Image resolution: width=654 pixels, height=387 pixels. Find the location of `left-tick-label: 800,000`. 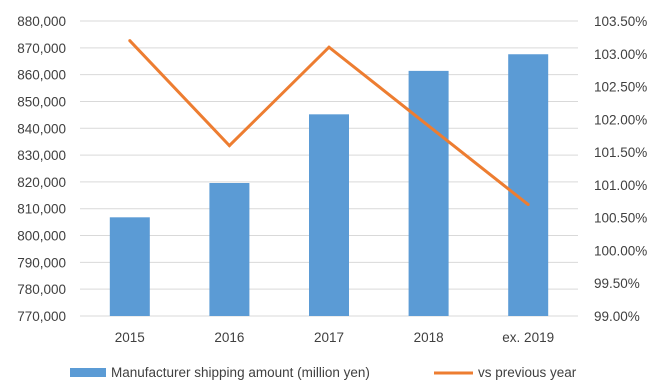

left-tick-label: 800,000 is located at coordinates (41, 236).